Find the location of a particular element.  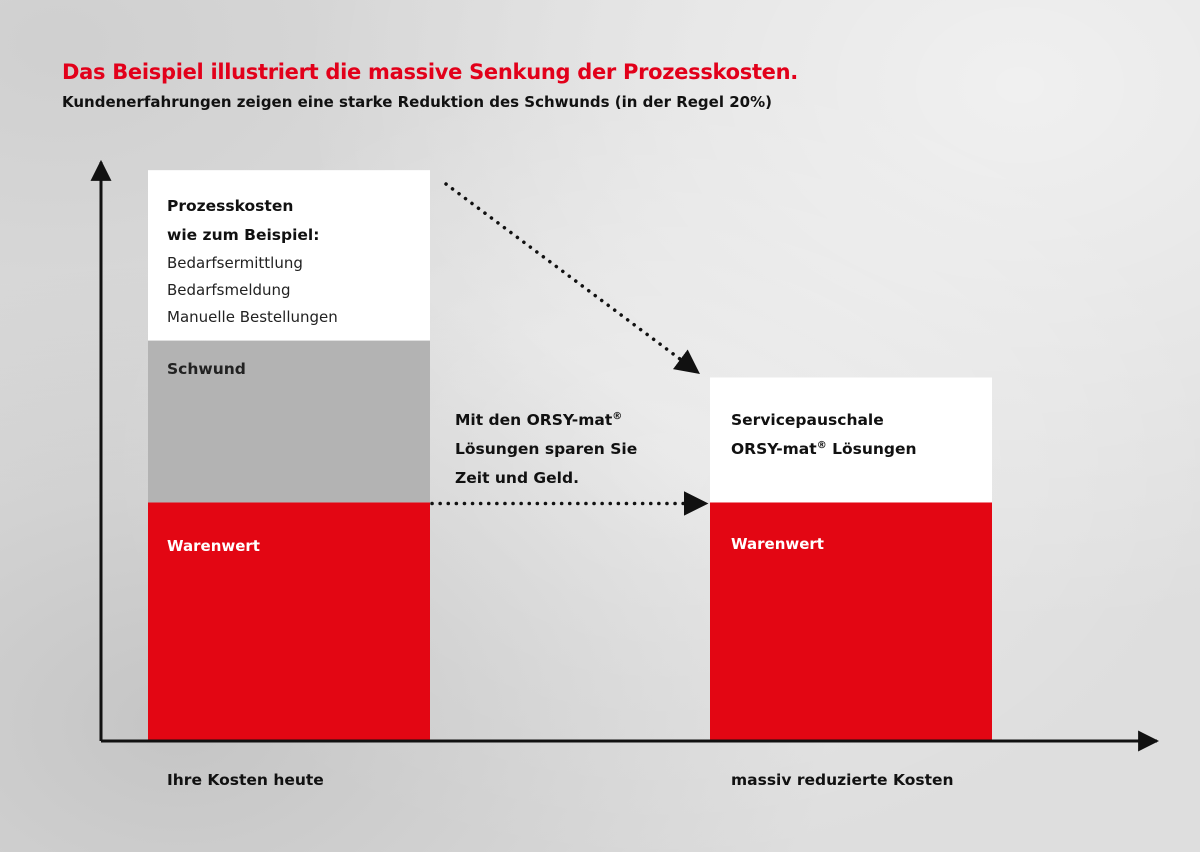

process-item-3: Manuelle Bestellungen is located at coordinates (252, 317).